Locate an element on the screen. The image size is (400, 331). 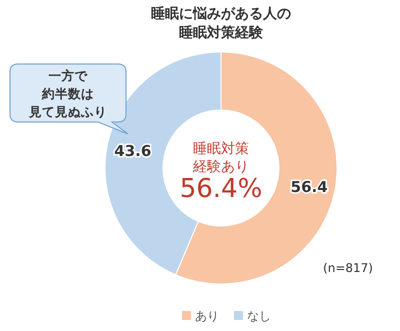
data-label: 56.4 is located at coordinates (309, 187).